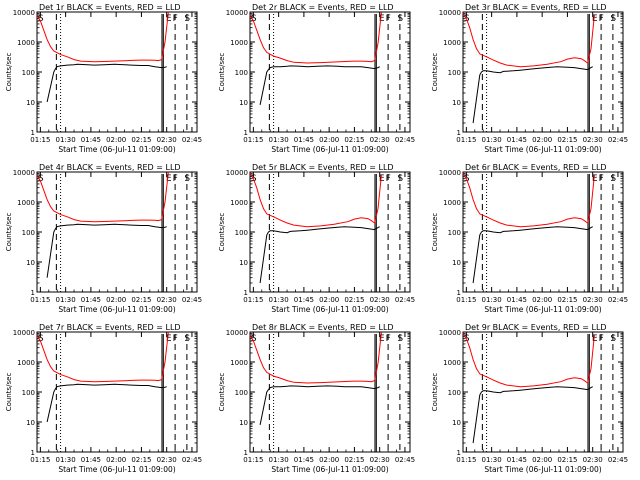  Describe the element at coordinates (110, 7) in the screenshot. I see `chart-title: Det 1r BLACK = Events, RED = LLD` at that location.